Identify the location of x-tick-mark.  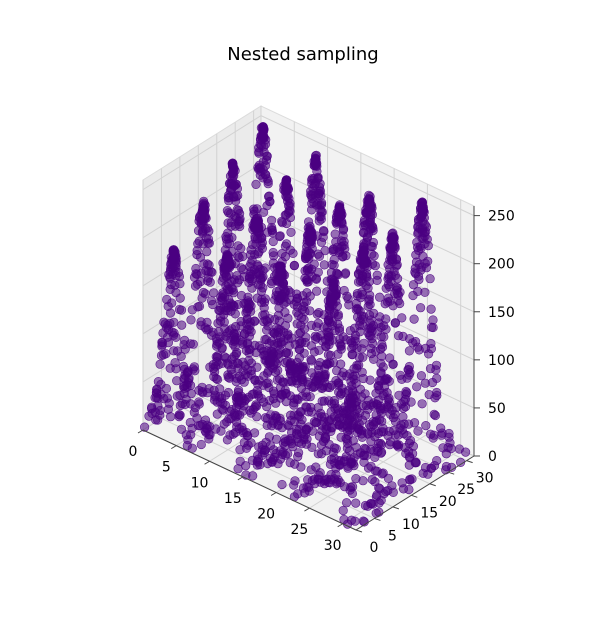
(307, 509).